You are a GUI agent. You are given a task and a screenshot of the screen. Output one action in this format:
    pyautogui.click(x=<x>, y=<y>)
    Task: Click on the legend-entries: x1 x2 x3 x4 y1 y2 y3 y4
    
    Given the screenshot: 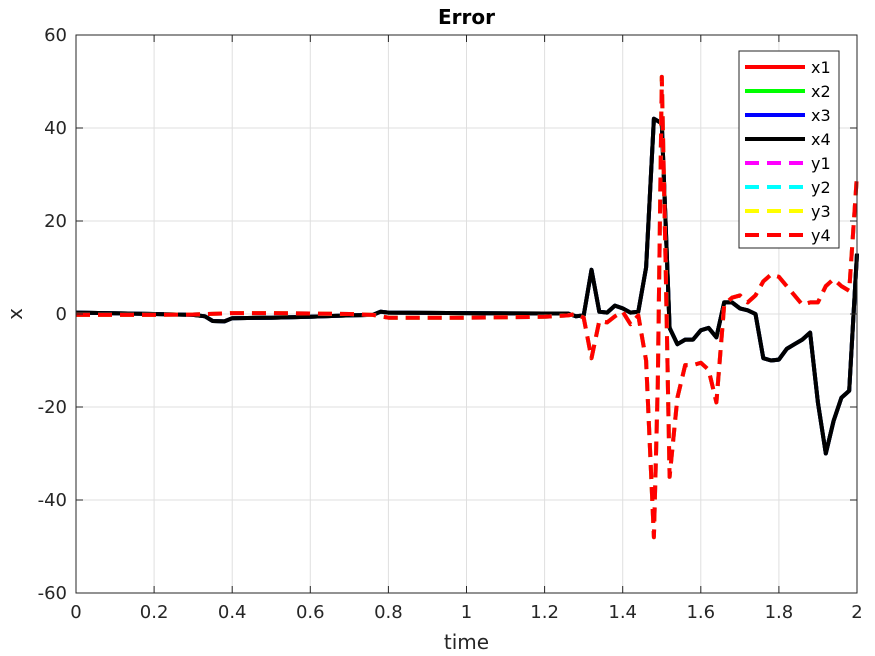 What is the action you would take?
    pyautogui.click(x=788, y=151)
    